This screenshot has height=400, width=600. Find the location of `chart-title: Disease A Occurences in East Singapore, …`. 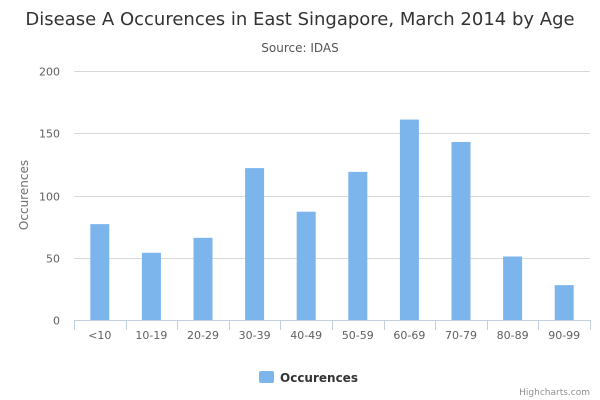

chart-title: Disease A Occurences in East Singapore, … is located at coordinates (299, 19).